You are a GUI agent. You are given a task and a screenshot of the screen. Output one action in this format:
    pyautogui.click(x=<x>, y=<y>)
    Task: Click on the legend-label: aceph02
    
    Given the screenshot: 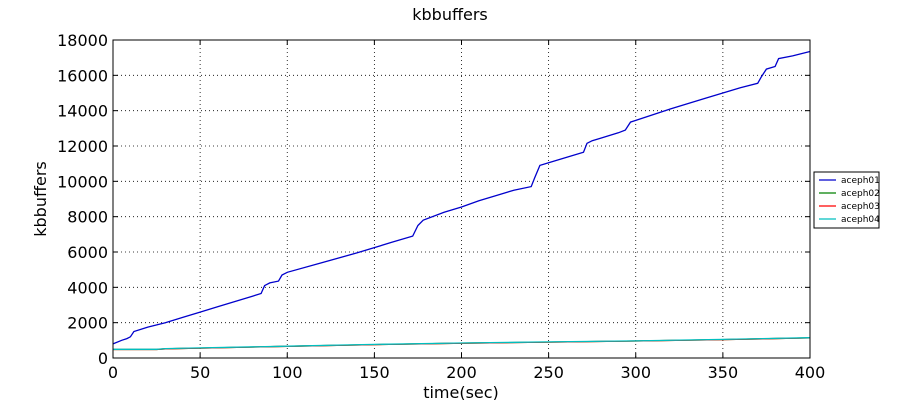 What is the action you would take?
    pyautogui.click(x=860, y=194)
    